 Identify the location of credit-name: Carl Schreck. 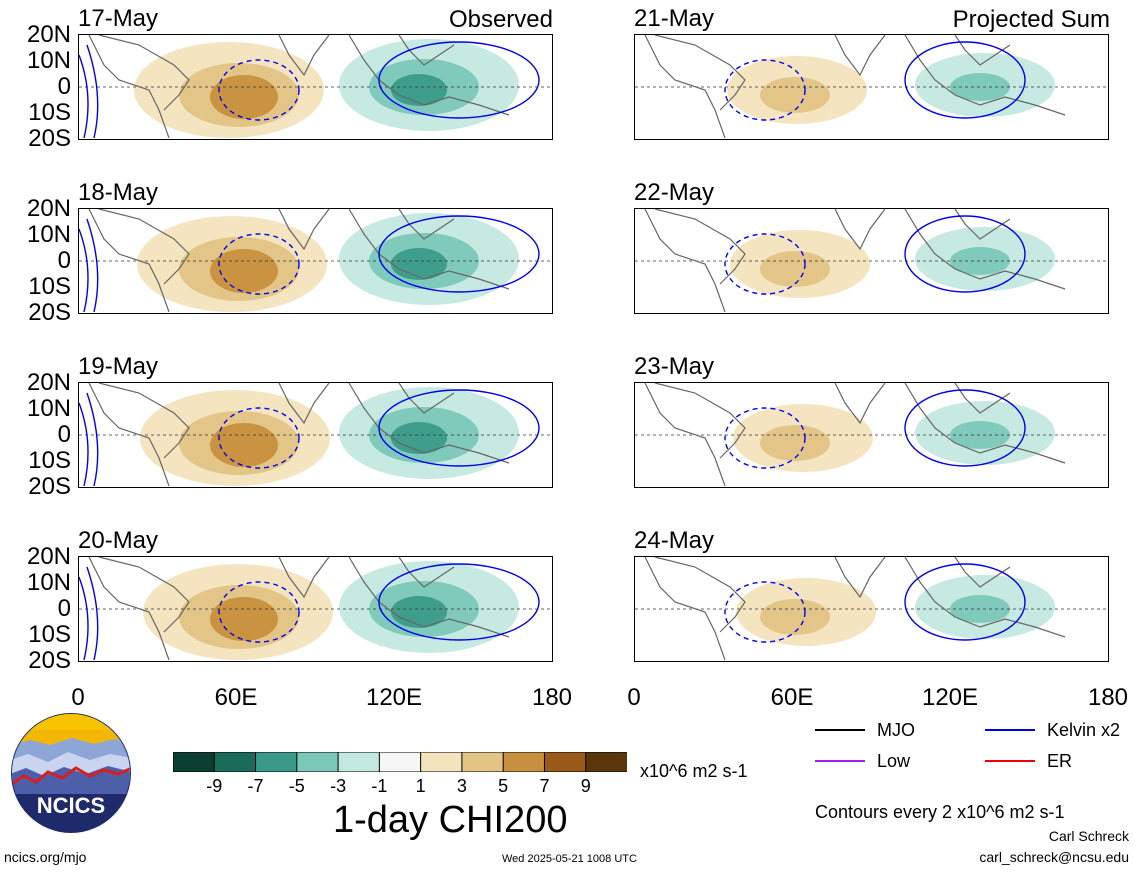
(1088, 836).